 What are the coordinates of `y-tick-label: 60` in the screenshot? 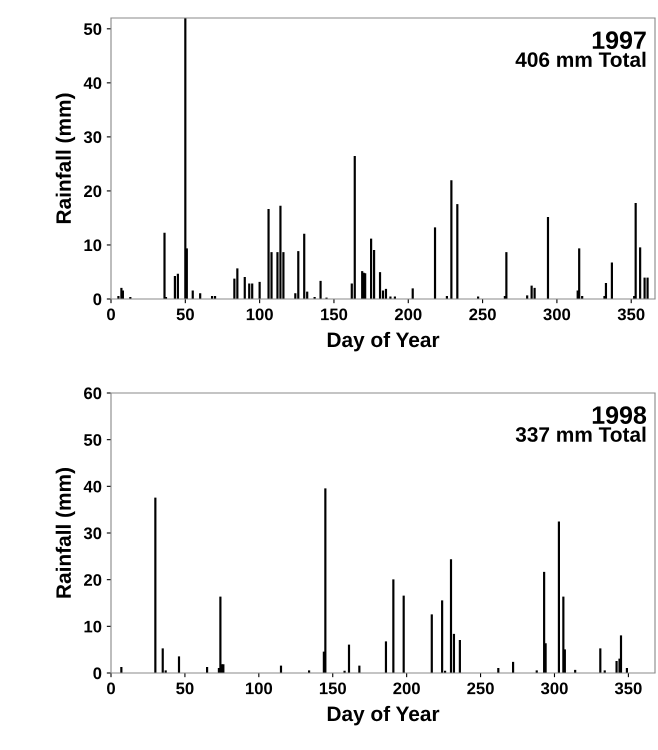 It's located at (93, 393).